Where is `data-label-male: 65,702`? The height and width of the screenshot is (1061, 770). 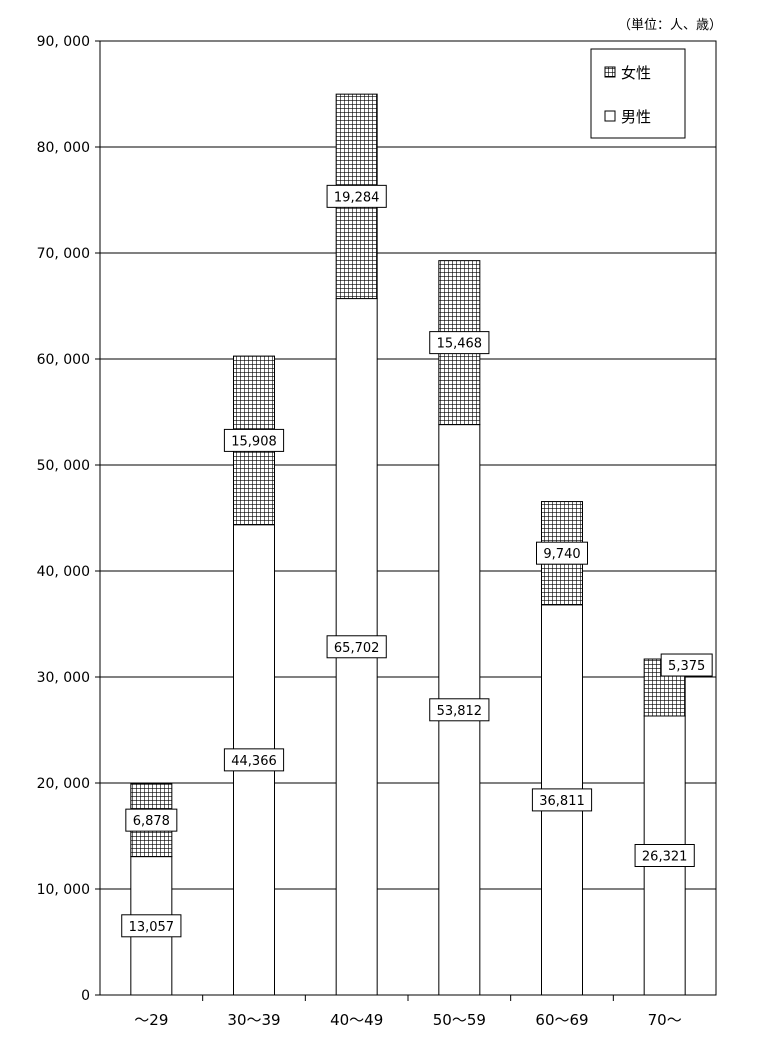 data-label-male: 65,702 is located at coordinates (357, 648).